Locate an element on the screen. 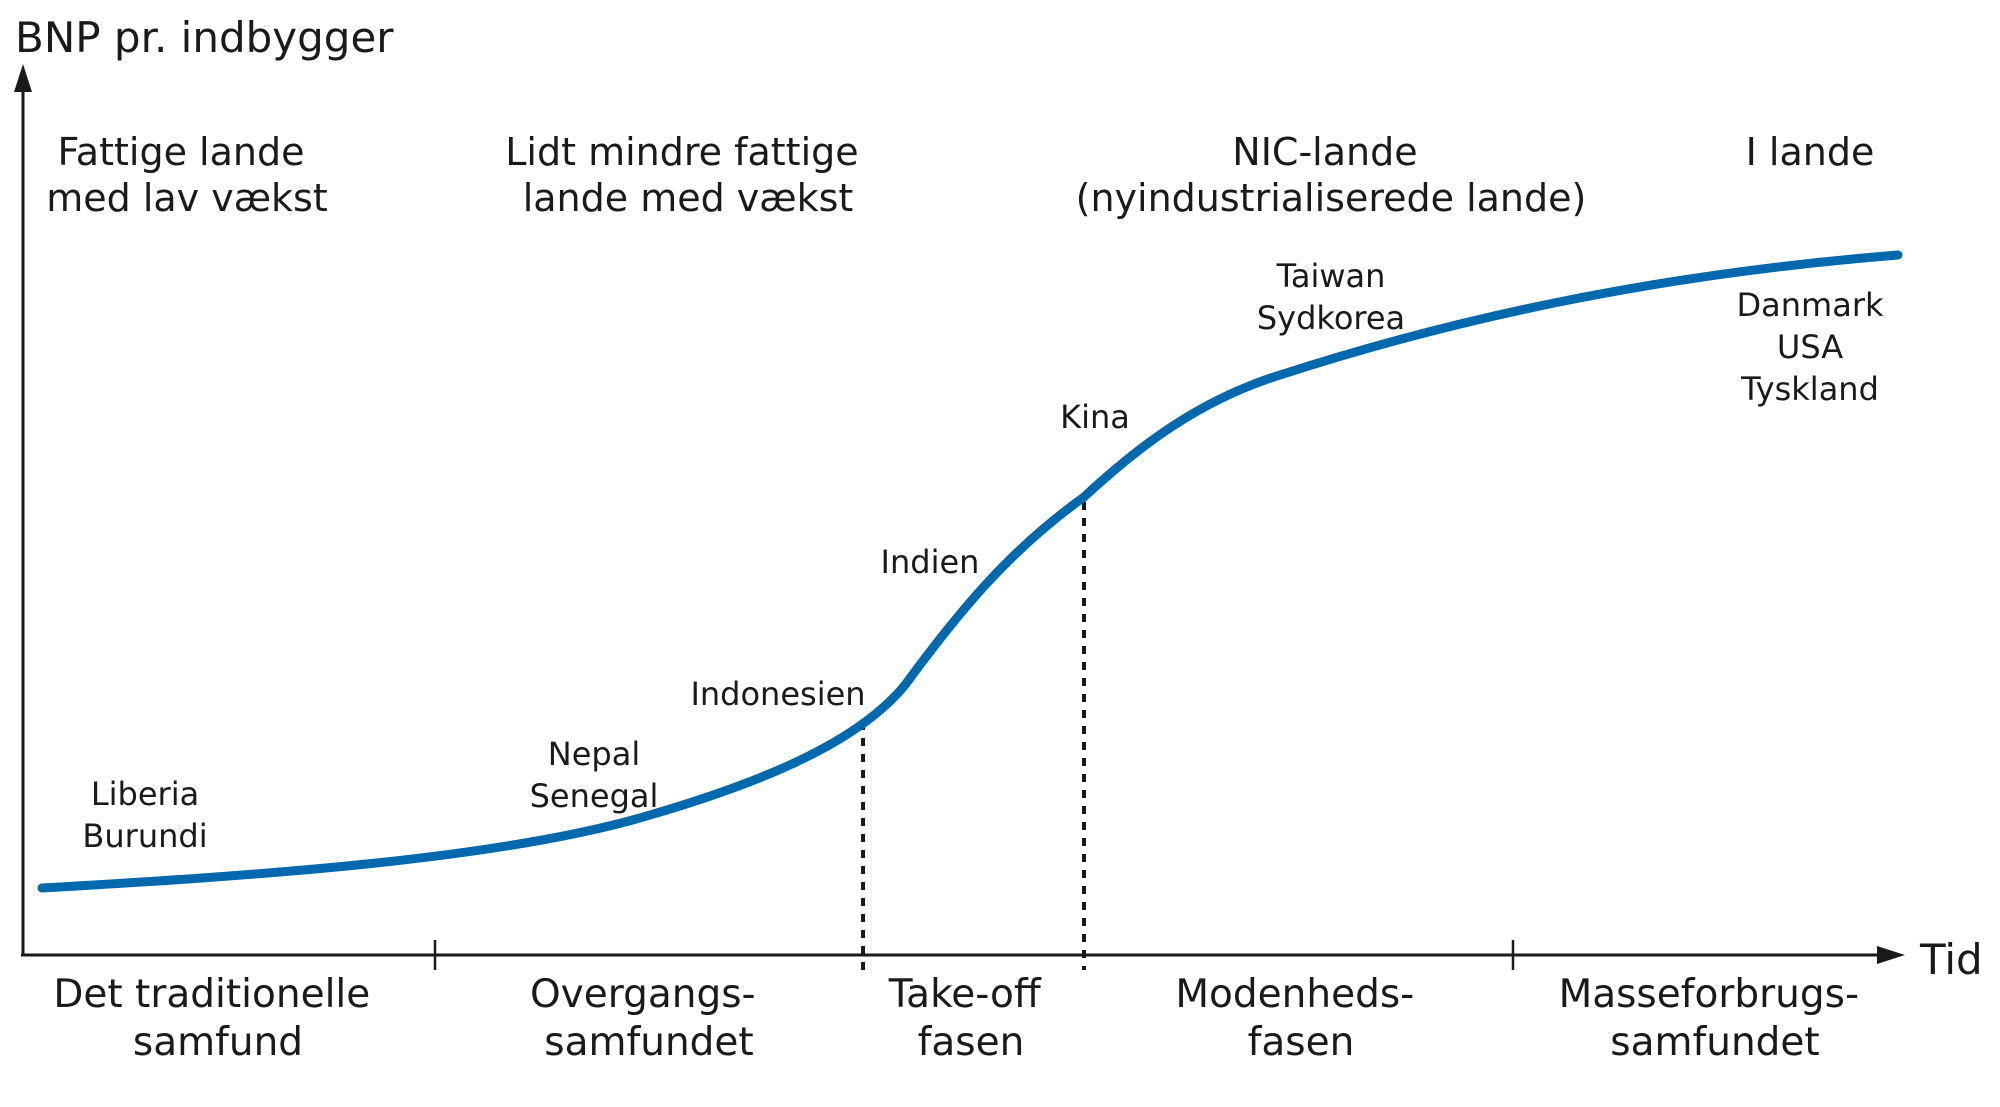 This screenshot has height=1107, width=2000. country-usa: USA is located at coordinates (1810, 347).